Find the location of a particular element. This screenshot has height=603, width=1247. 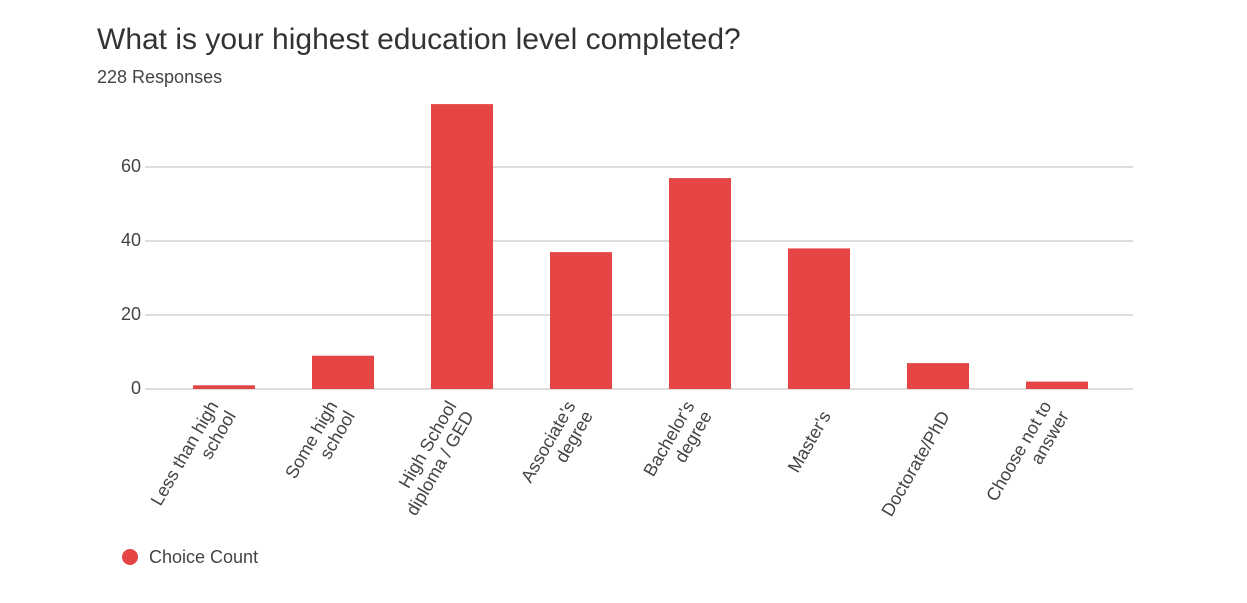

x-tick-label: High Schooldiploma / GED is located at coordinates (430, 457).